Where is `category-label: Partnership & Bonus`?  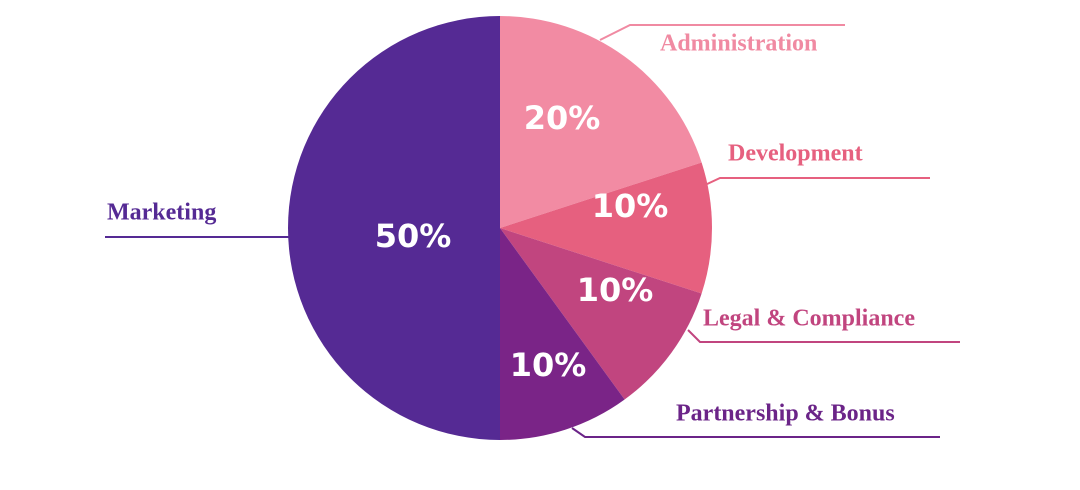 category-label: Partnership & Bonus is located at coordinates (785, 414).